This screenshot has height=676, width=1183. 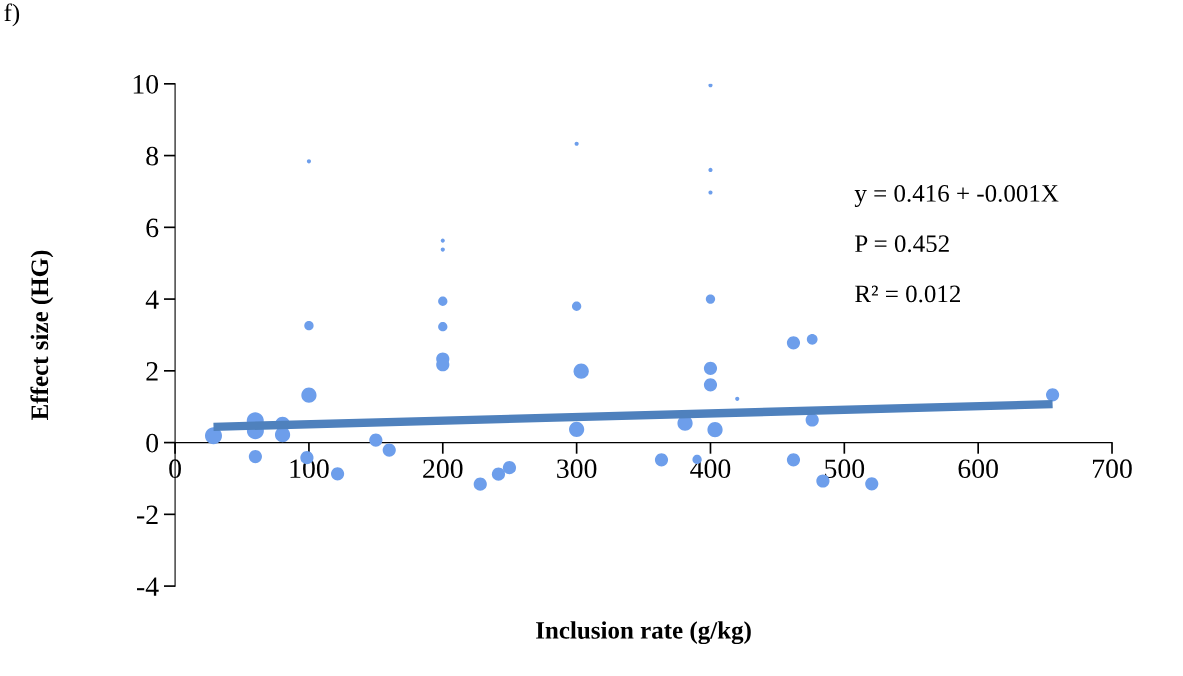 What do you see at coordinates (152, 228) in the screenshot?
I see `y-tick-label: 6` at bounding box center [152, 228].